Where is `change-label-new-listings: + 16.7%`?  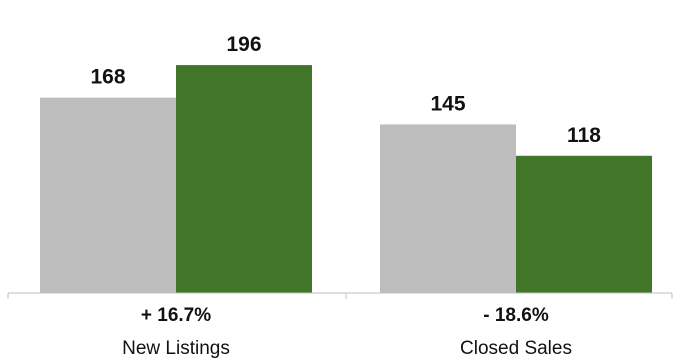 change-label-new-listings: + 16.7% is located at coordinates (176, 315).